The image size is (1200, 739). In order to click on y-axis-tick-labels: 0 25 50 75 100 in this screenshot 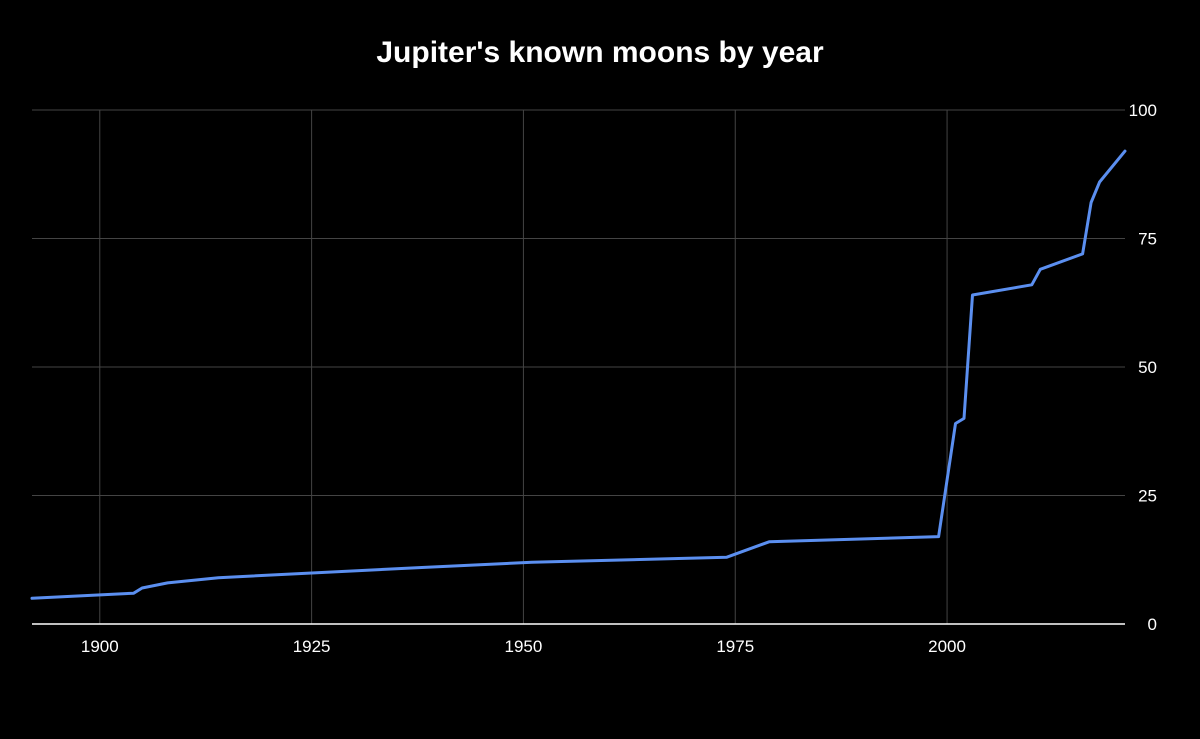, I will do `click(1143, 367)`.